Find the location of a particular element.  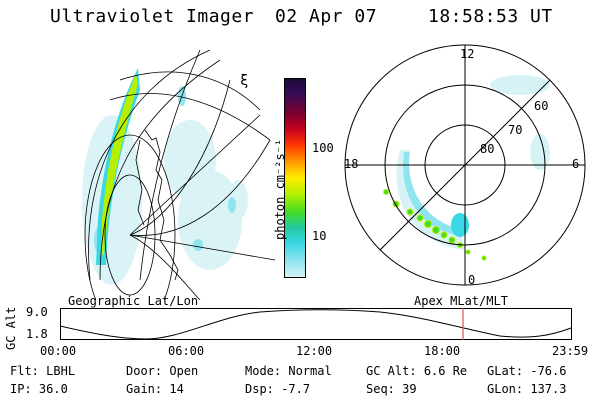

status-seq: Seq: 39 is located at coordinates (391, 389).